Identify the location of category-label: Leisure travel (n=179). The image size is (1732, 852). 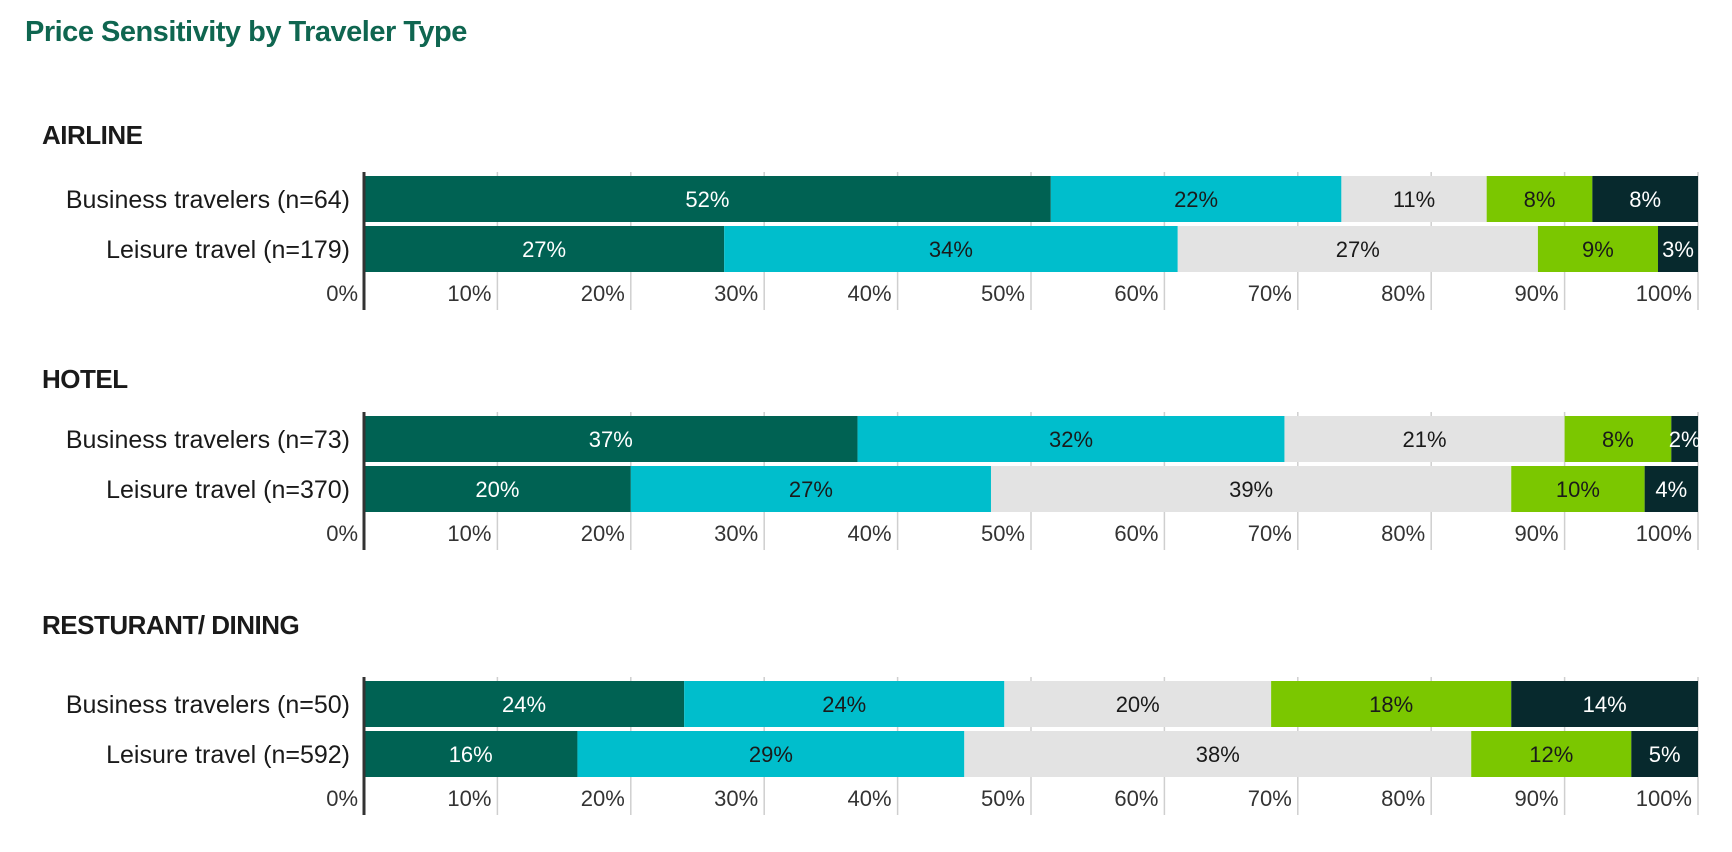
(228, 250).